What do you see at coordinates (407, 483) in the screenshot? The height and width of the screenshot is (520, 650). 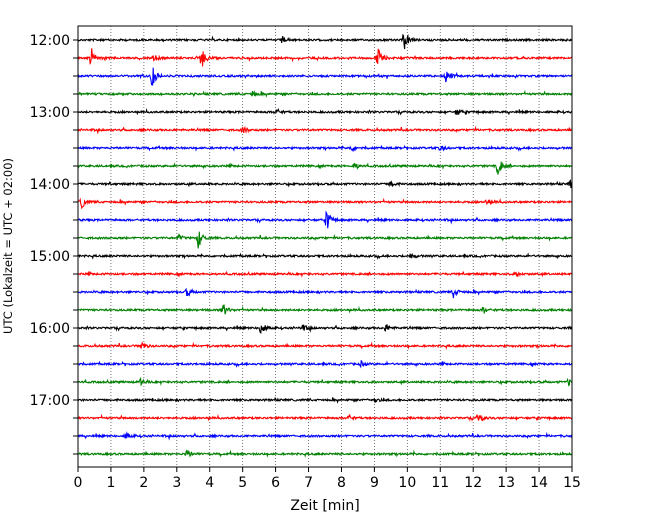 I see `x-tick-label: 10` at bounding box center [407, 483].